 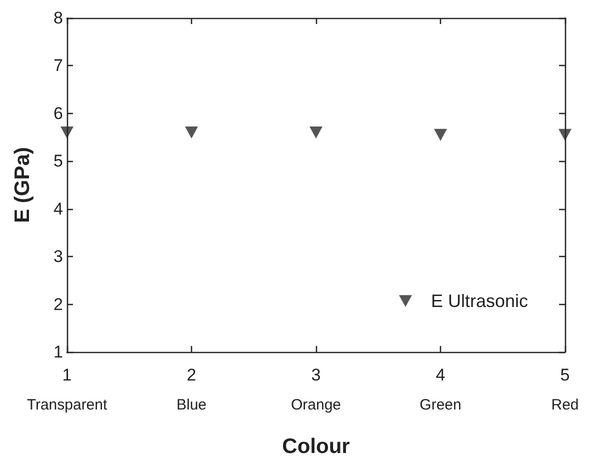 I want to click on y-tick-label: 7, so click(x=58, y=66).